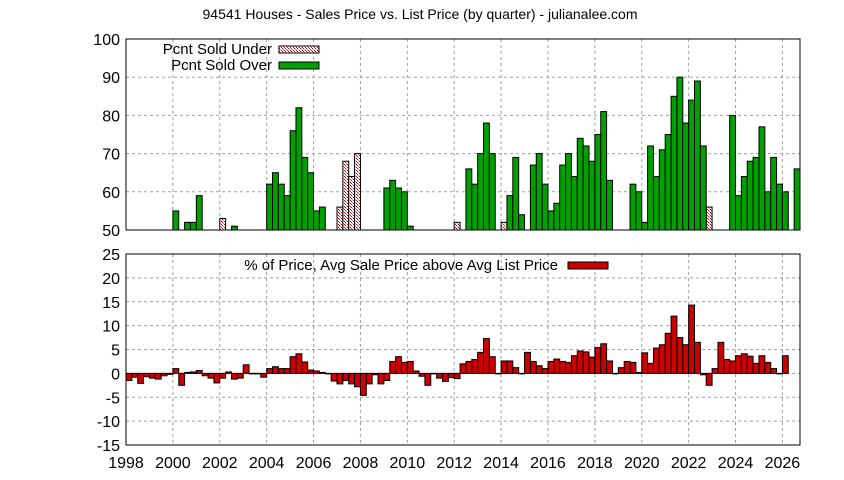 The image size is (844, 480). I want to click on y-tick-label: 20, so click(111, 279).